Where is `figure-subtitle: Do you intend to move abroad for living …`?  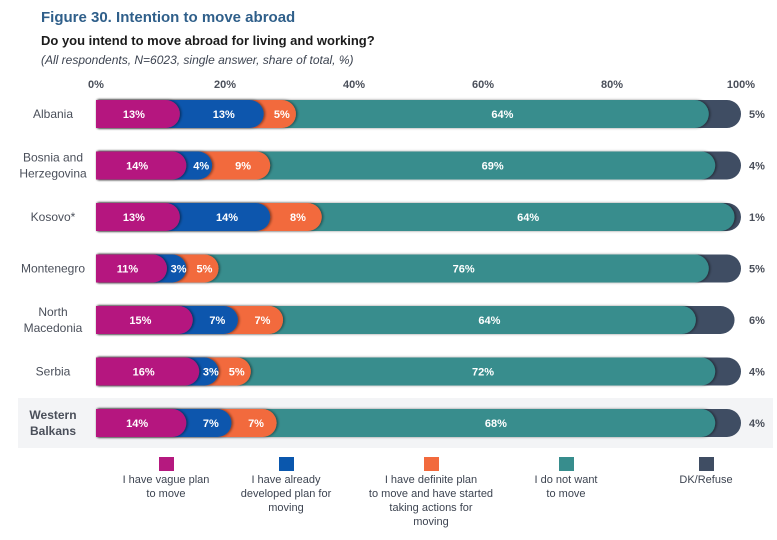 figure-subtitle: Do you intend to move abroad for living … is located at coordinates (208, 40).